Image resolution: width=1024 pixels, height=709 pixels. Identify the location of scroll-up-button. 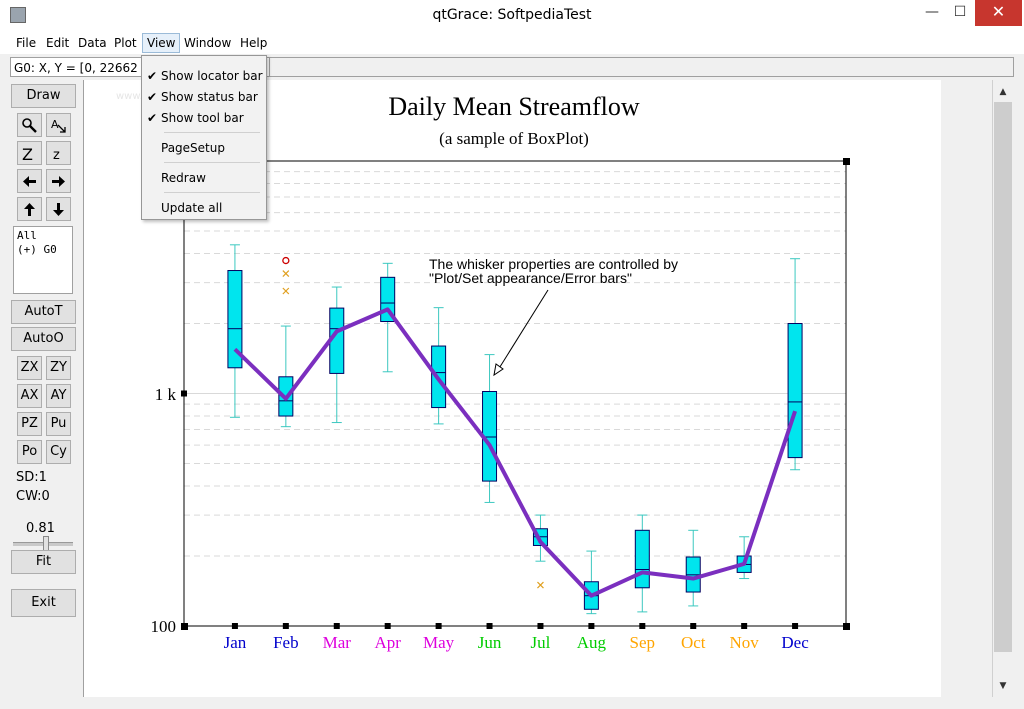
(29, 209).